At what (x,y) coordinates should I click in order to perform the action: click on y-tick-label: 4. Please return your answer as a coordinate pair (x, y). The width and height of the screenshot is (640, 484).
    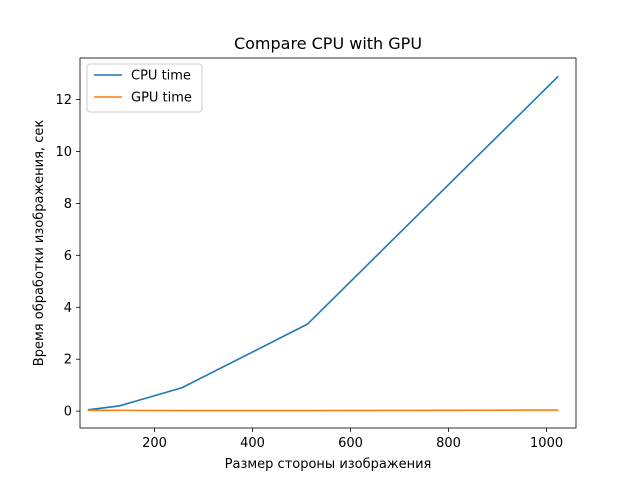
    Looking at the image, I should click on (68, 308).